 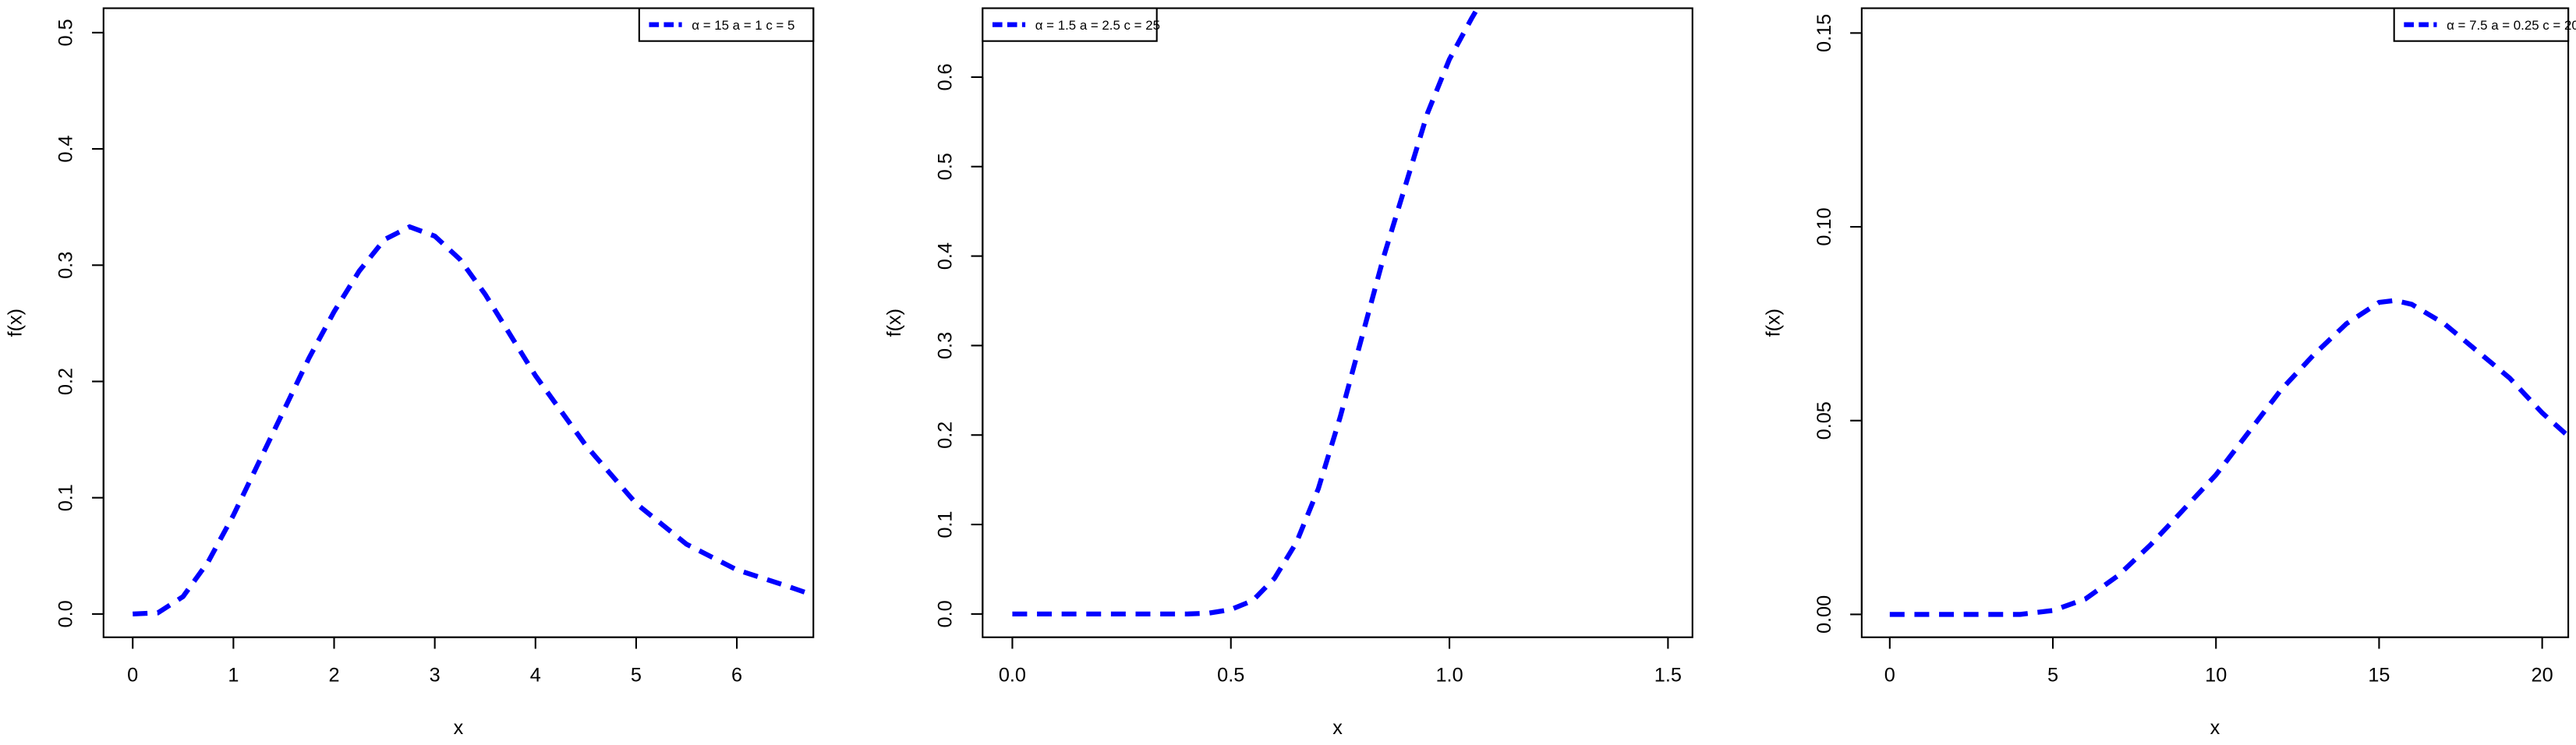 I want to click on x-tick-label: 3, so click(x=435, y=676).